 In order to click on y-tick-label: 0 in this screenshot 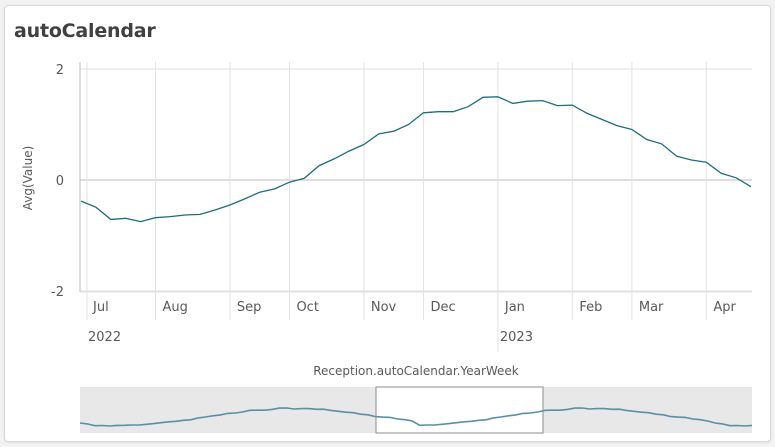, I will do `click(60, 181)`.